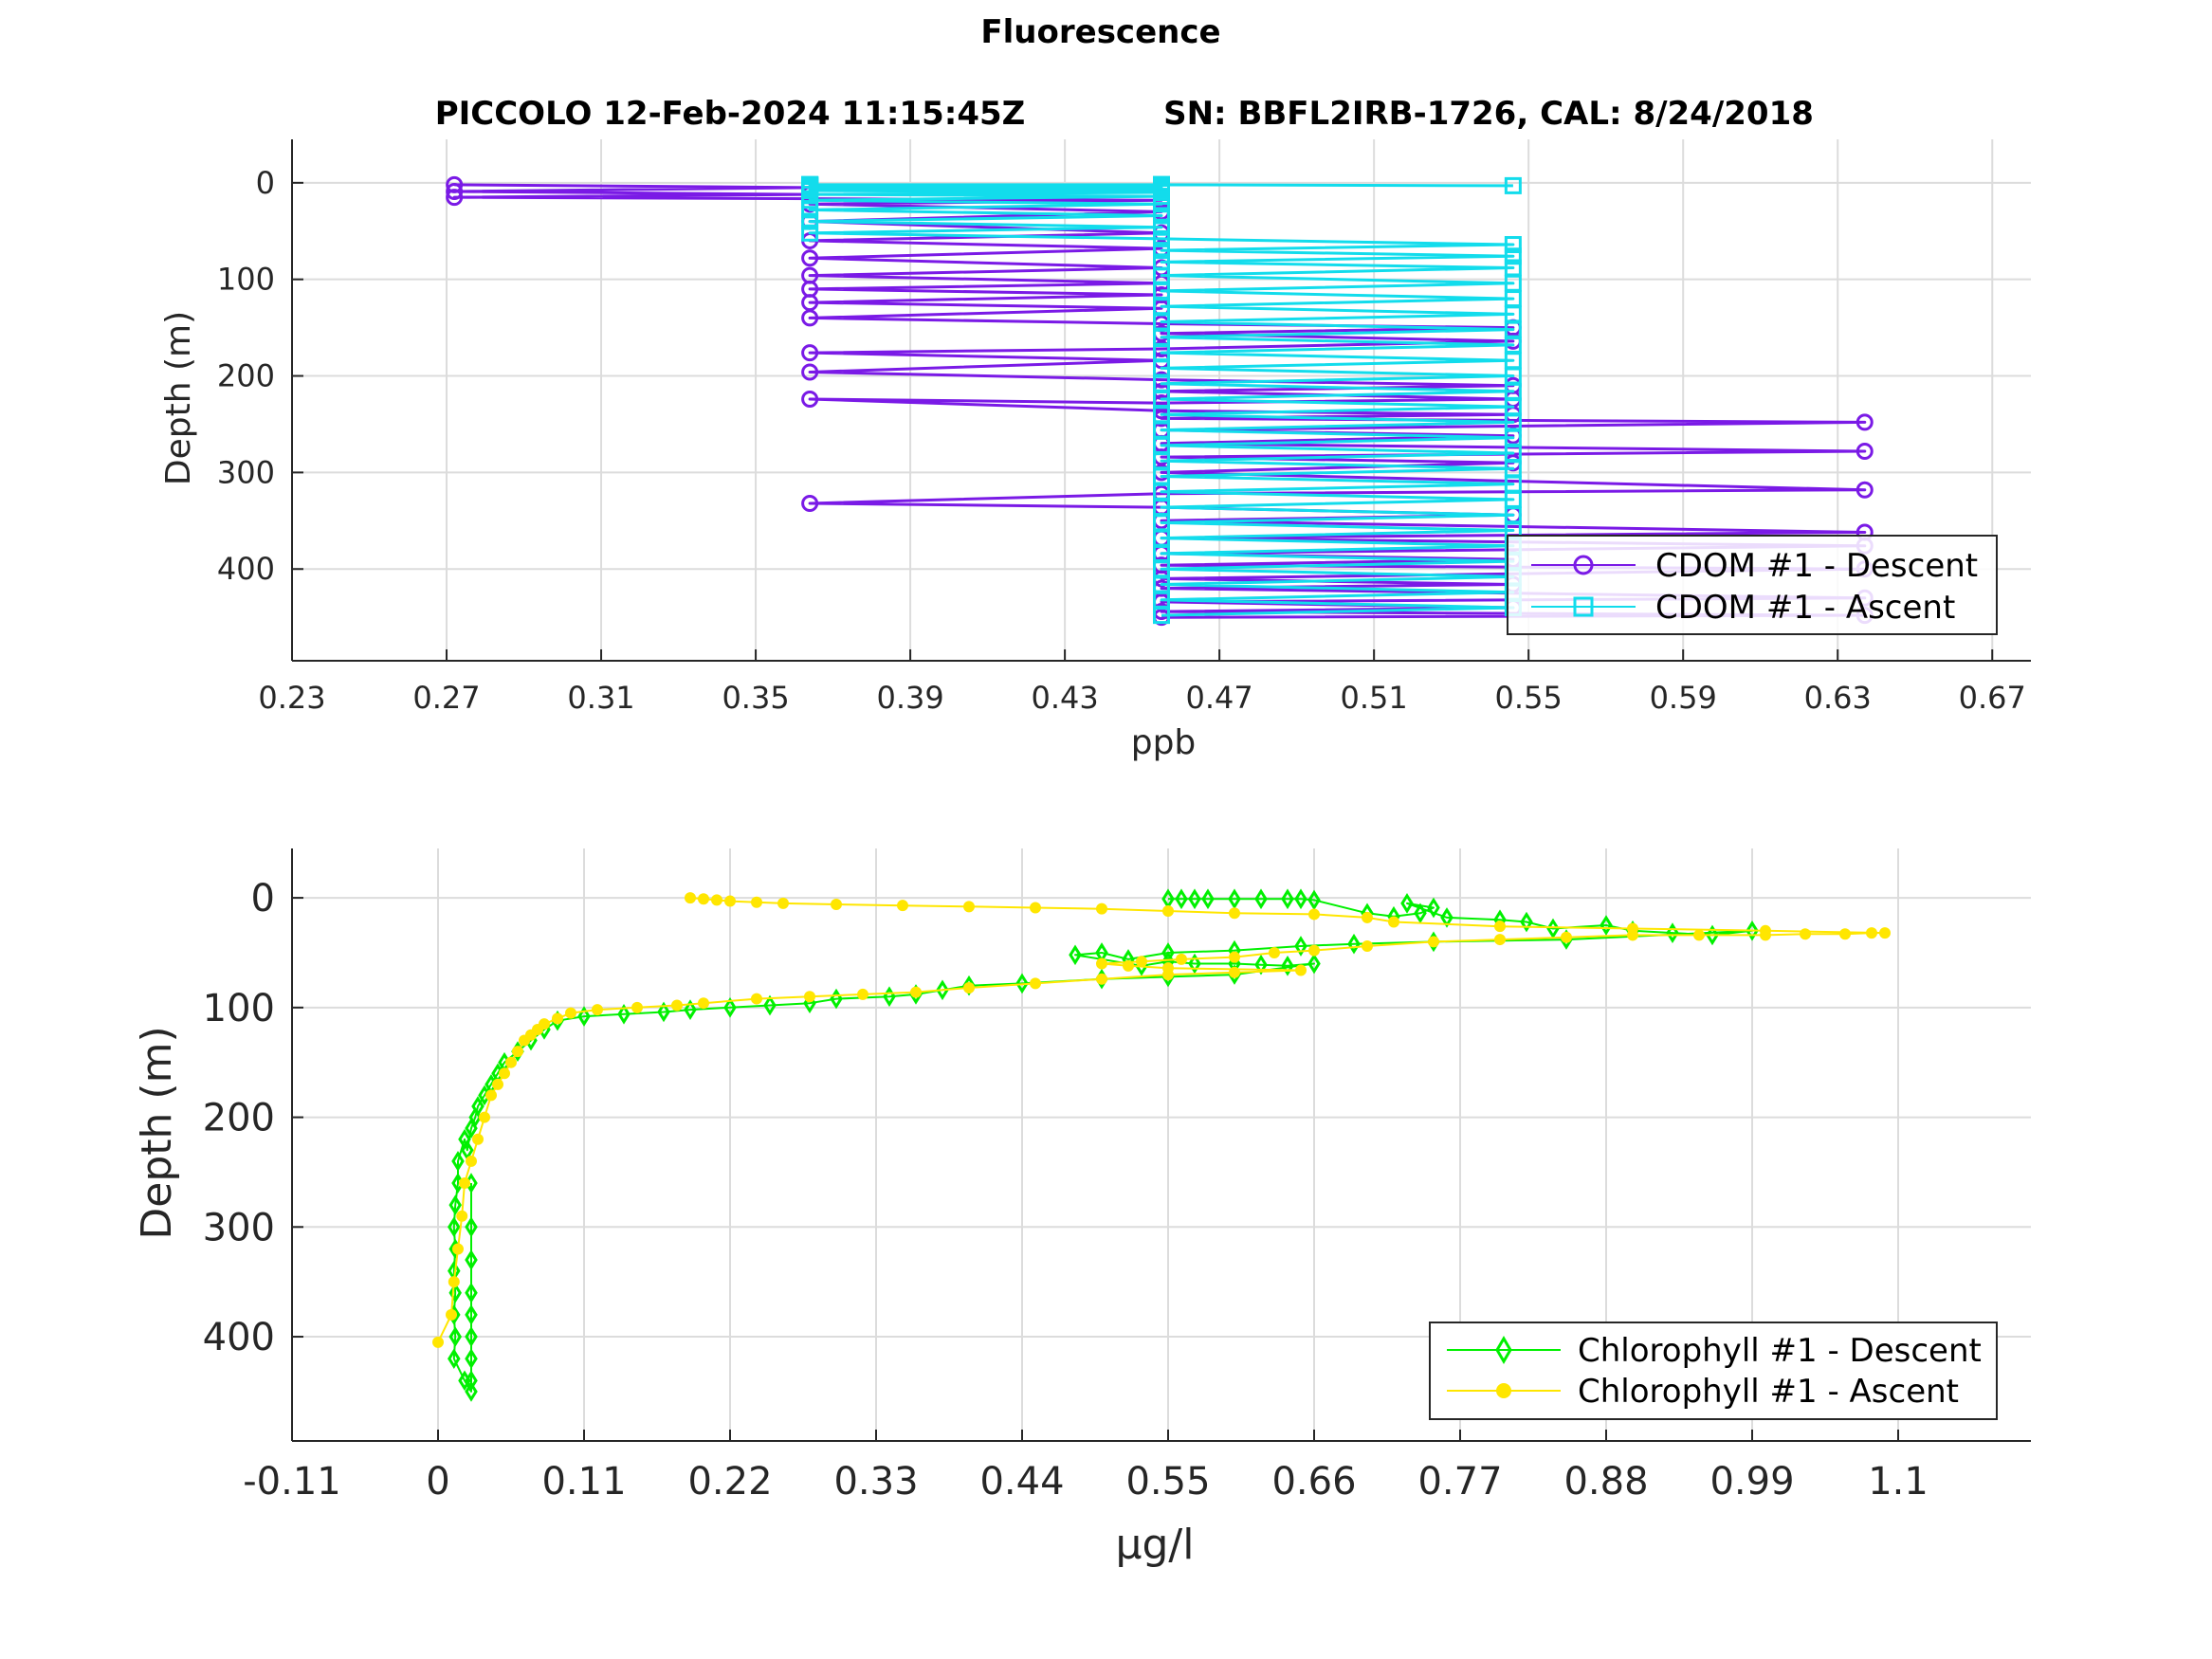 Image resolution: width=2212 pixels, height=1659 pixels. I want to click on cdom-x-tick-label: 0.51, so click(1374, 698).